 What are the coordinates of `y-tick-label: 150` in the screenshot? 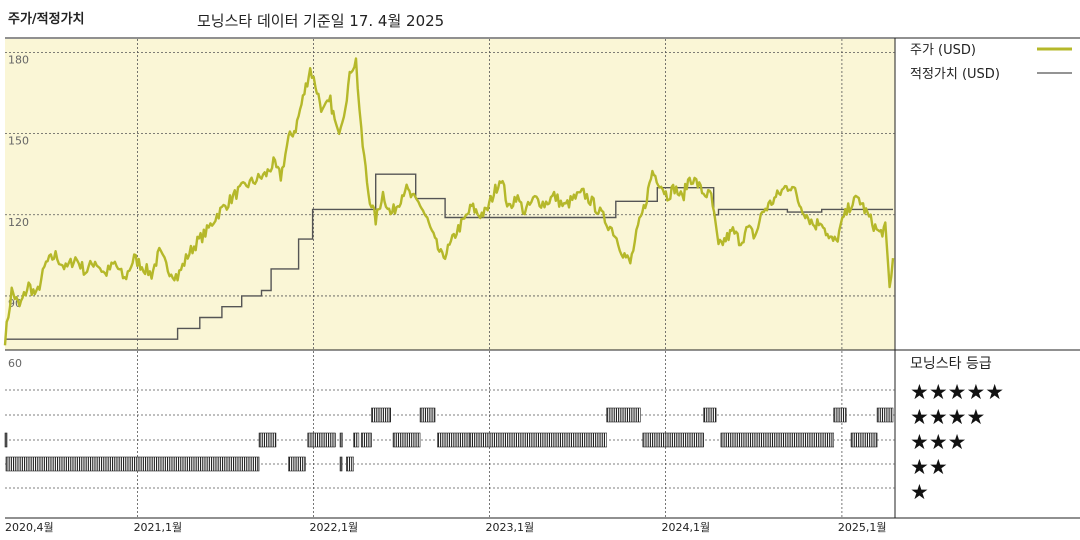 It's located at (18, 141).